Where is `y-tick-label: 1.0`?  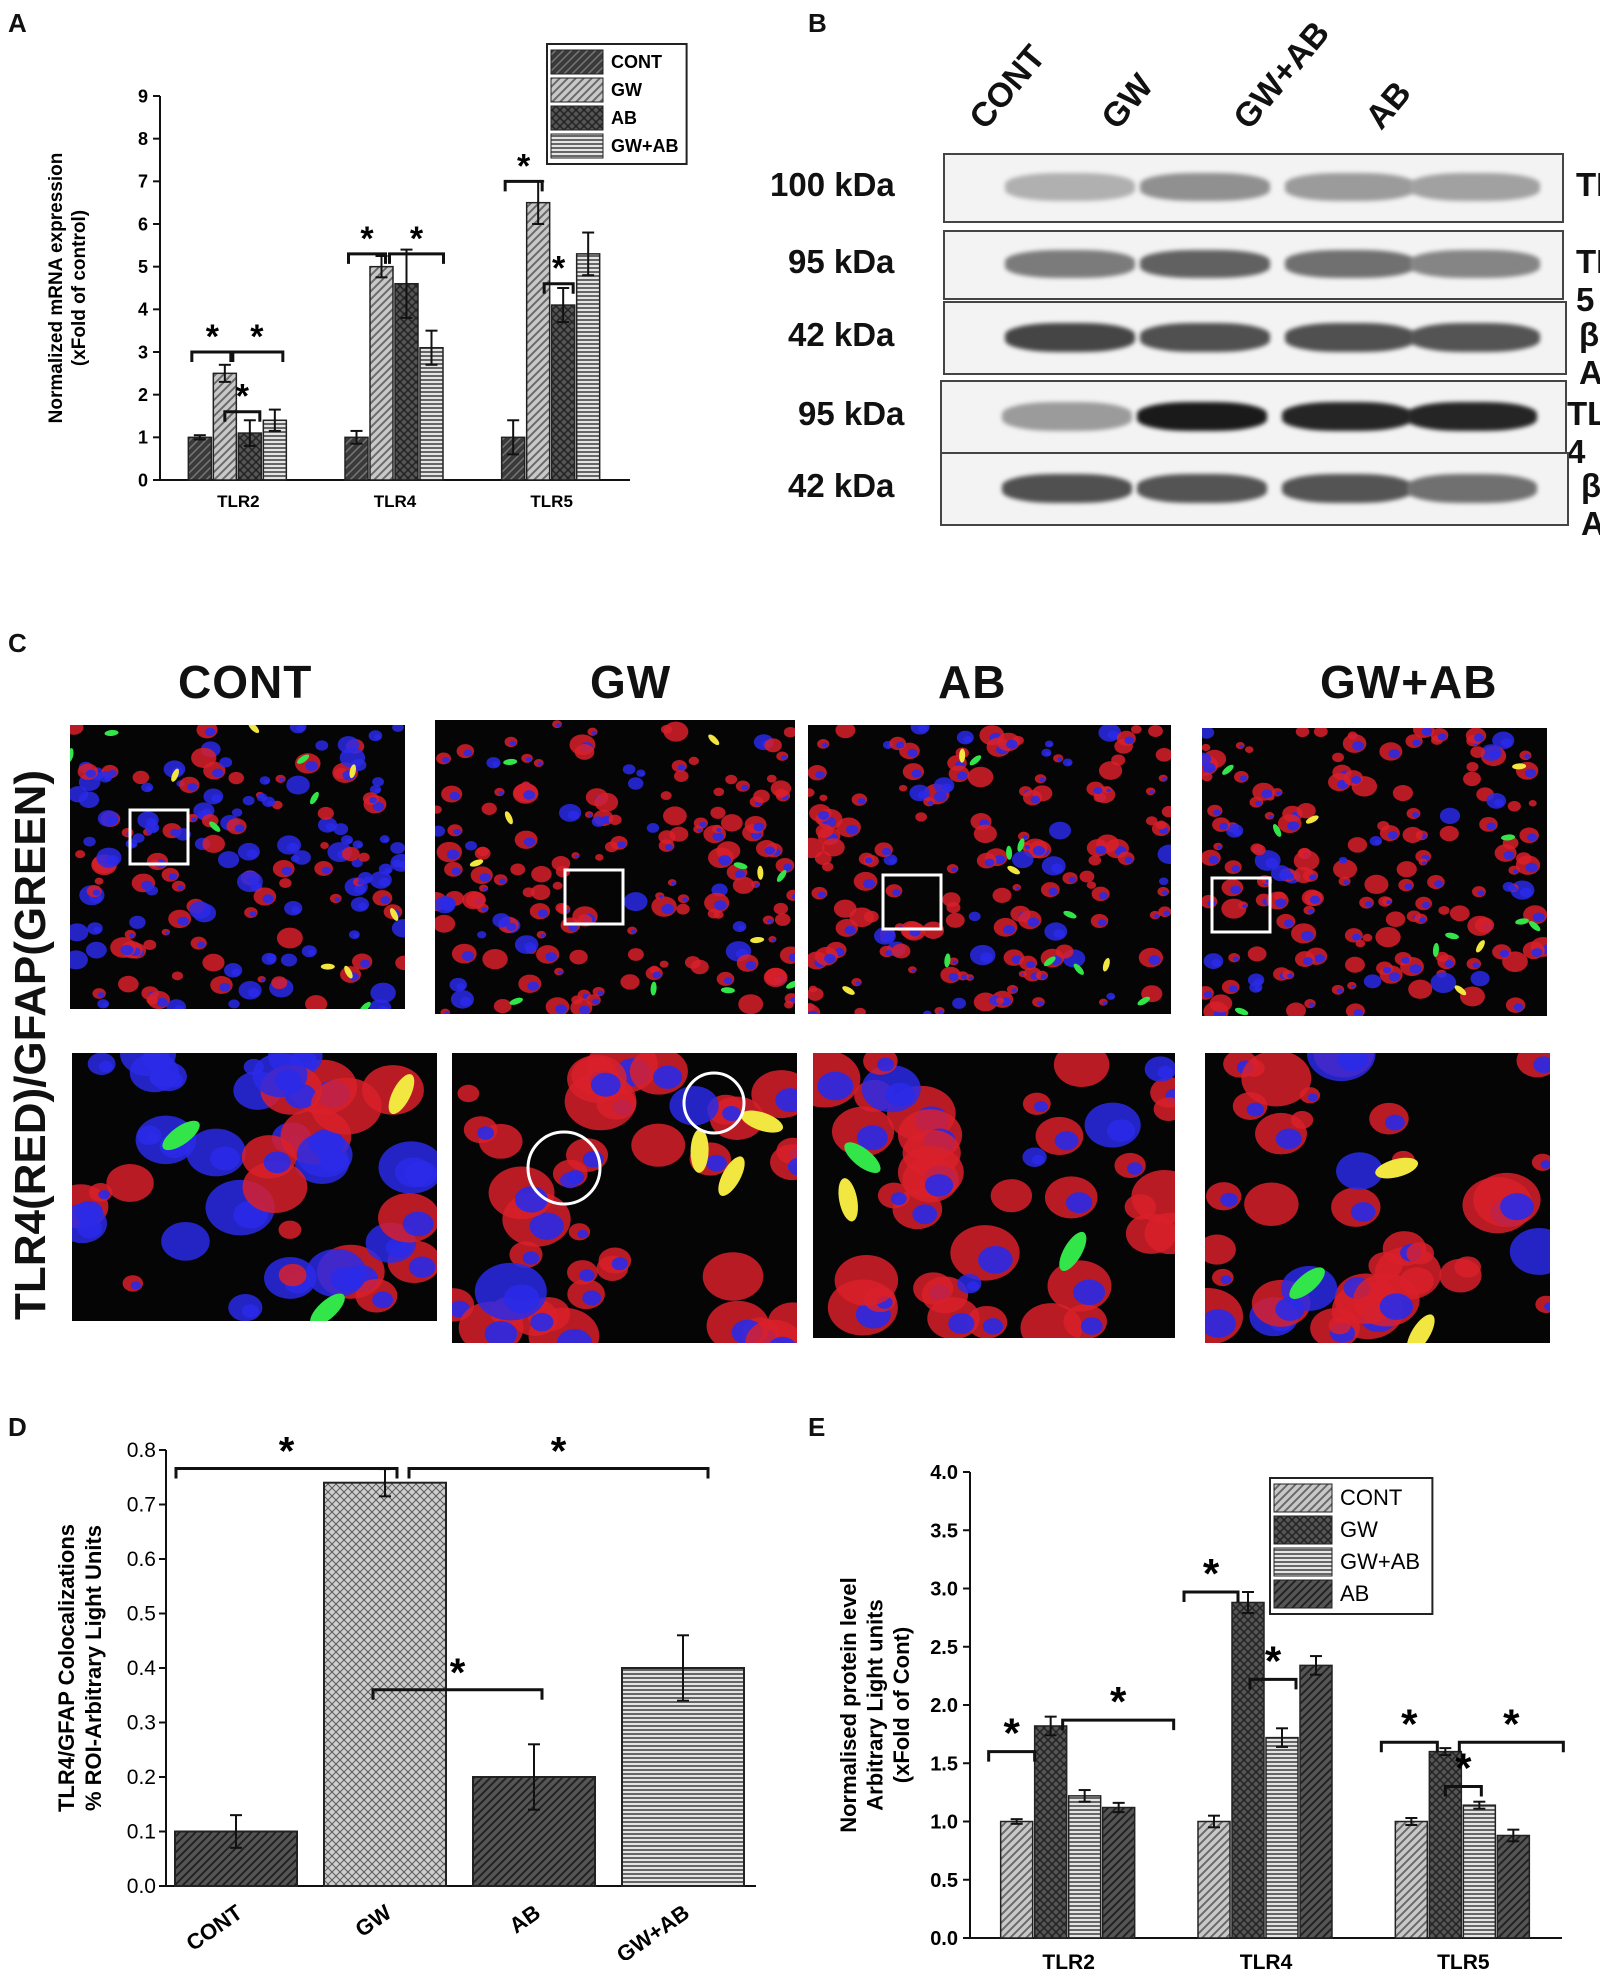
y-tick-label: 1.0 is located at coordinates (944, 1823).